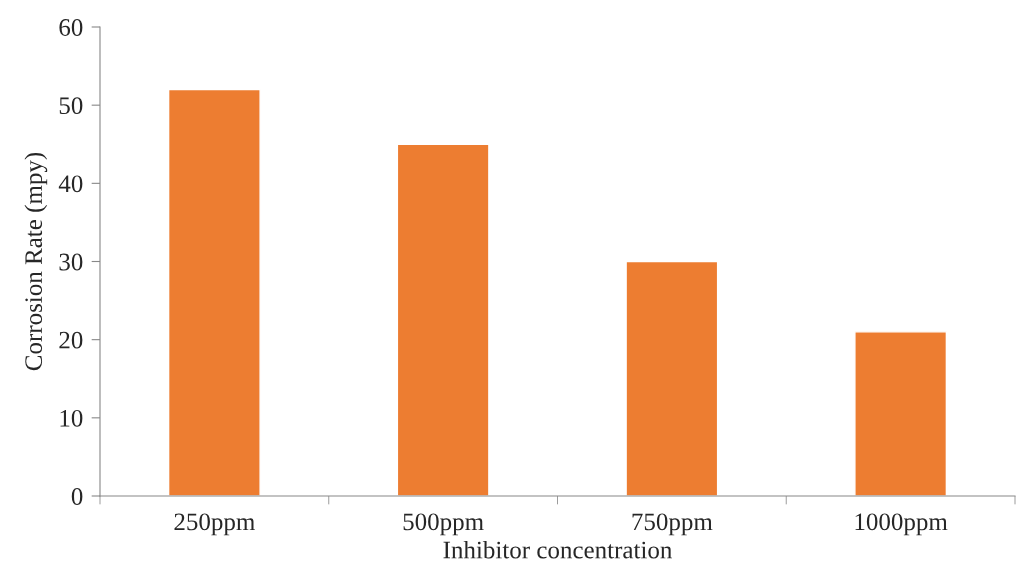 This screenshot has height=584, width=1017. What do you see at coordinates (214, 524) in the screenshot?
I see `x-tick-label: 250ppm` at bounding box center [214, 524].